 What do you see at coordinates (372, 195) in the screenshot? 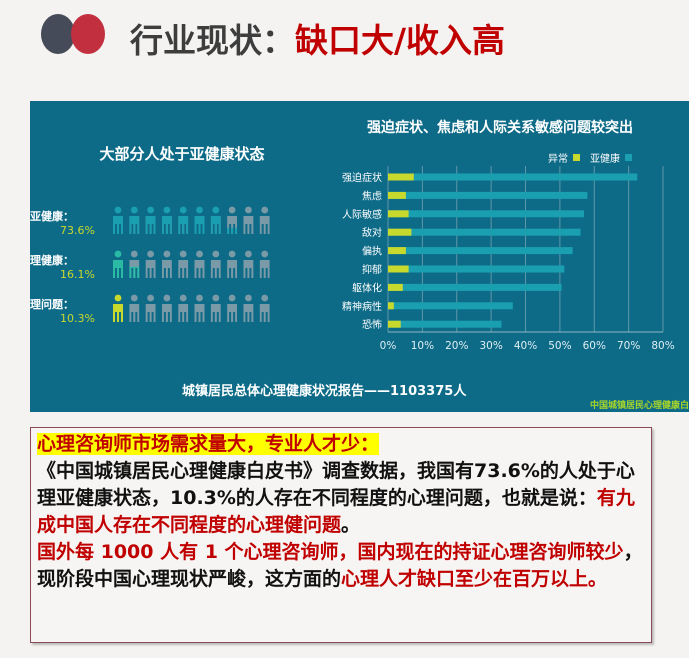
I see `category-label: 焦虑` at bounding box center [372, 195].